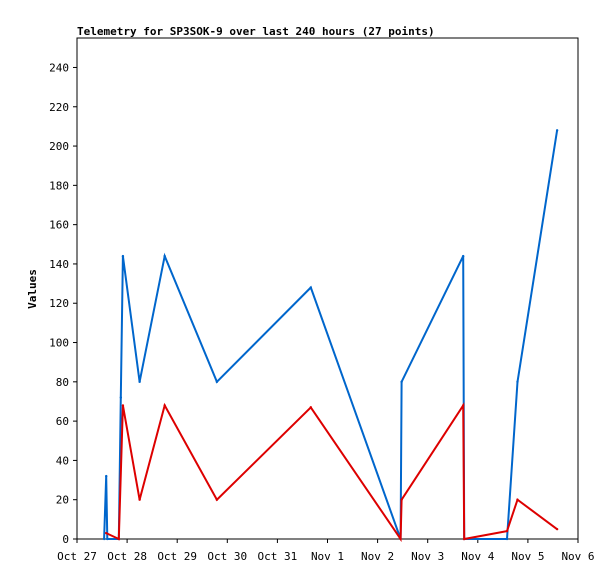 This screenshot has width=615, height=579. Describe the element at coordinates (377, 556) in the screenshot. I see `x-tick-label: Nov 2` at that location.